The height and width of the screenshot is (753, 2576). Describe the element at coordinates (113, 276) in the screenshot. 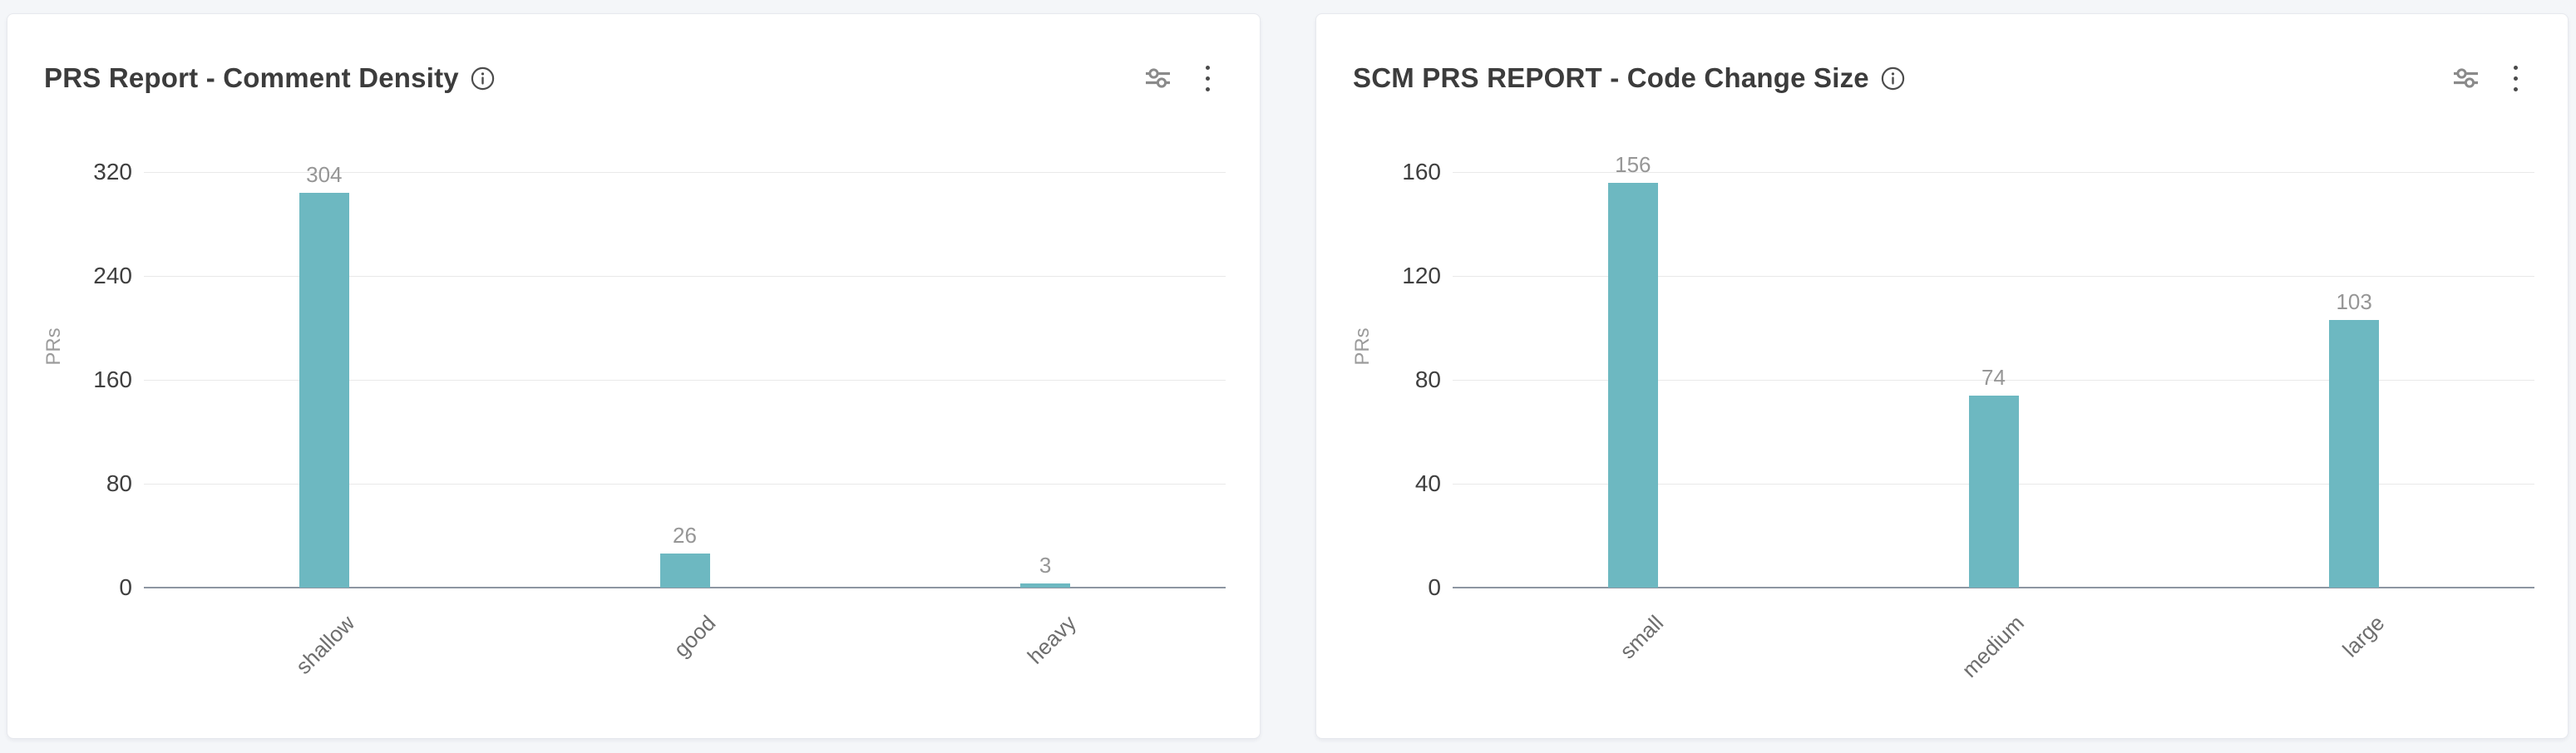

I see `y-axis-tick-label: 240` at that location.